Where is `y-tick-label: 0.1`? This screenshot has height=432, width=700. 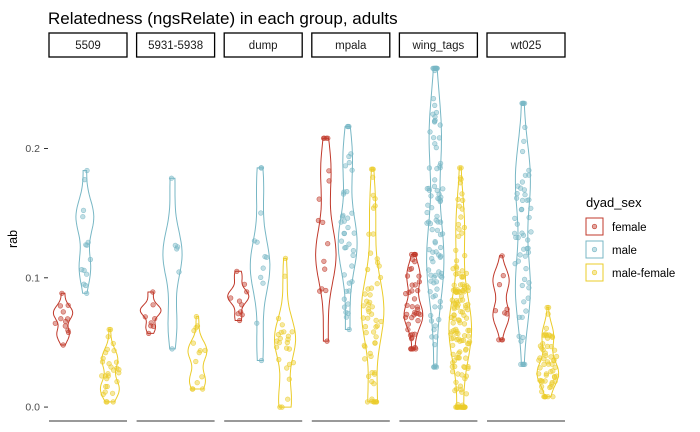 y-tick-label: 0.1 is located at coordinates (32, 278).